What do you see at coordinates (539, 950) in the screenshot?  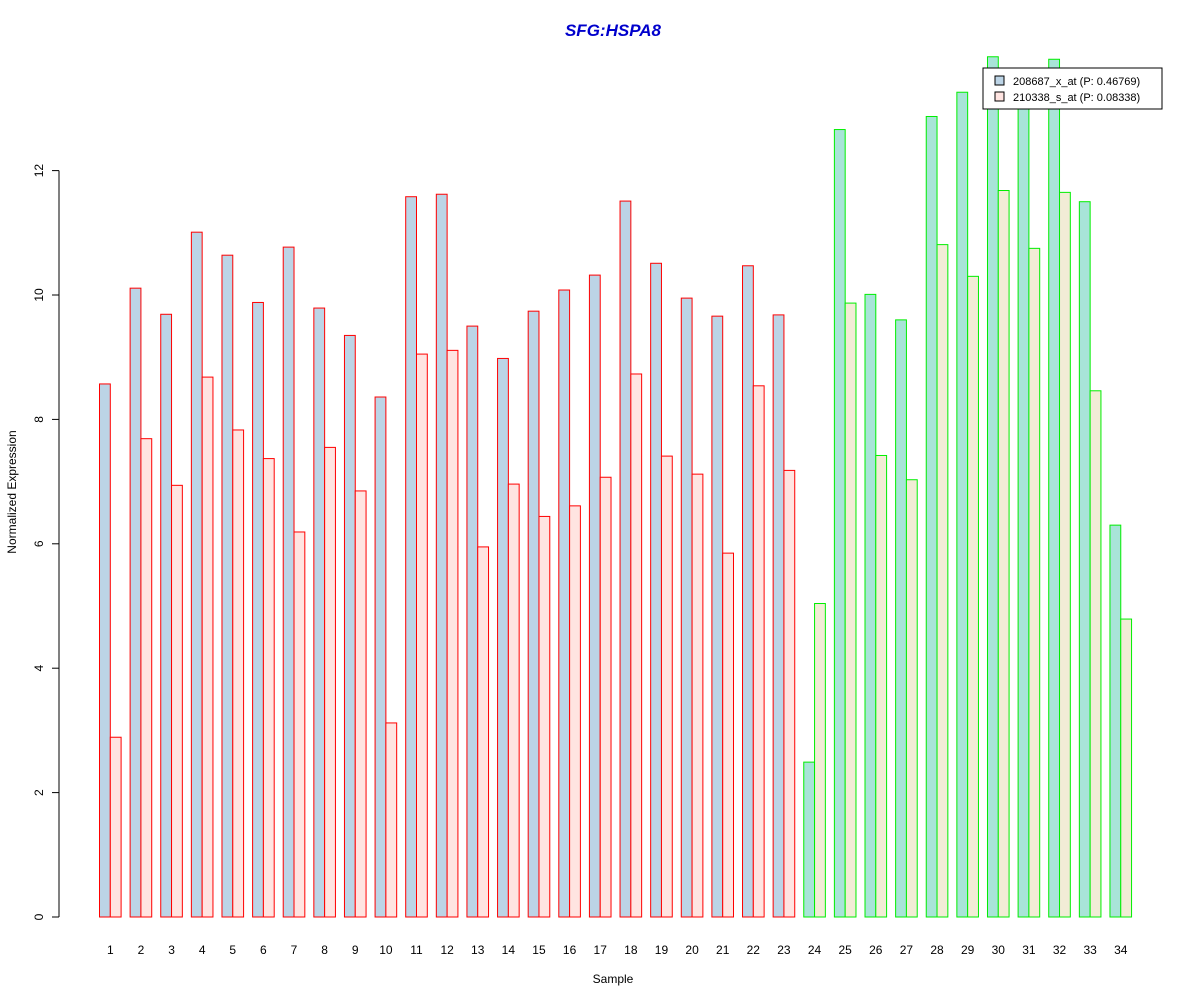 I see `x-tick-label: 15` at bounding box center [539, 950].